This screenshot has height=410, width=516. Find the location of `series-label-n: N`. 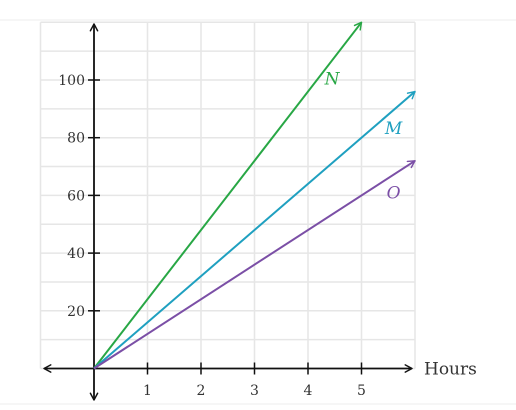

series-label-n: N is located at coordinates (332, 79).